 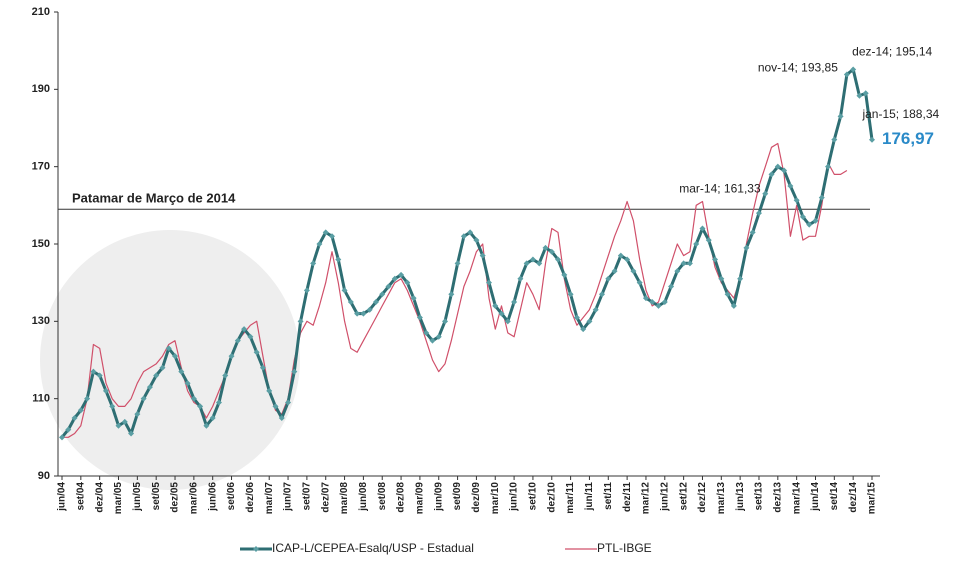 I want to click on x-tick-label: mar/14, so click(x=796, y=498).